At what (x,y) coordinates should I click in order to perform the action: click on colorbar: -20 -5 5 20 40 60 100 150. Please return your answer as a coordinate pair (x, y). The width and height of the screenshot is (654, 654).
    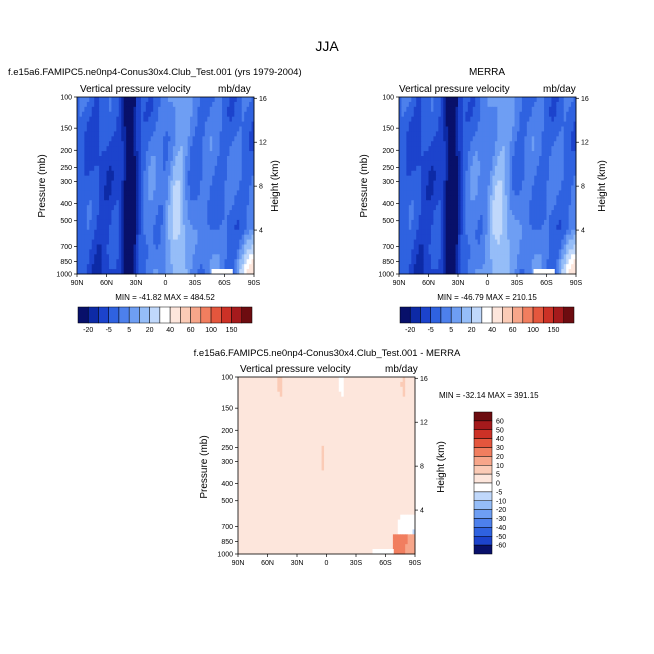
    Looking at the image, I should click on (165, 320).